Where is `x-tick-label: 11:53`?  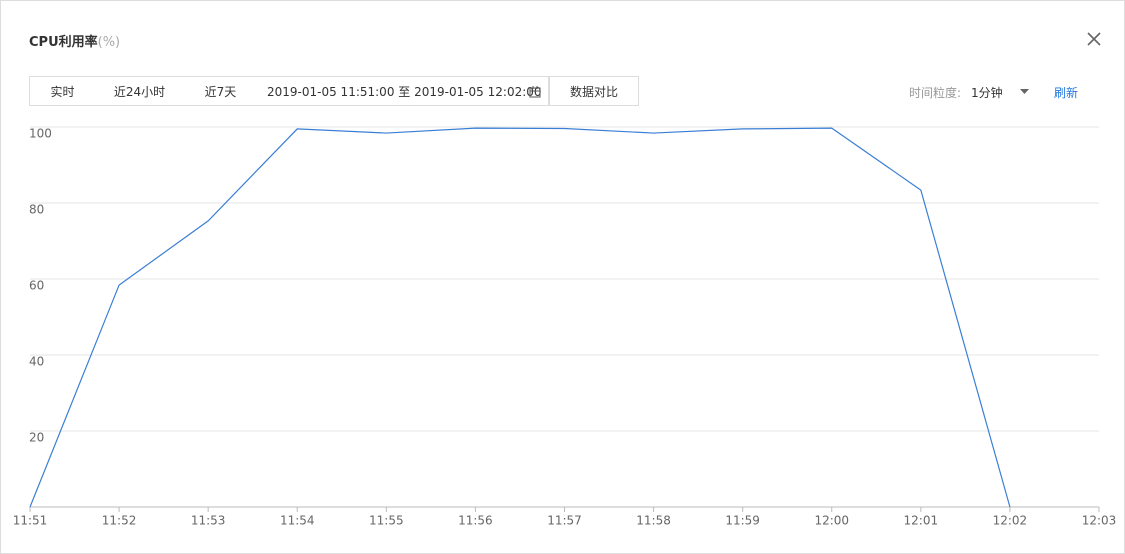
x-tick-label: 11:53 is located at coordinates (208, 521).